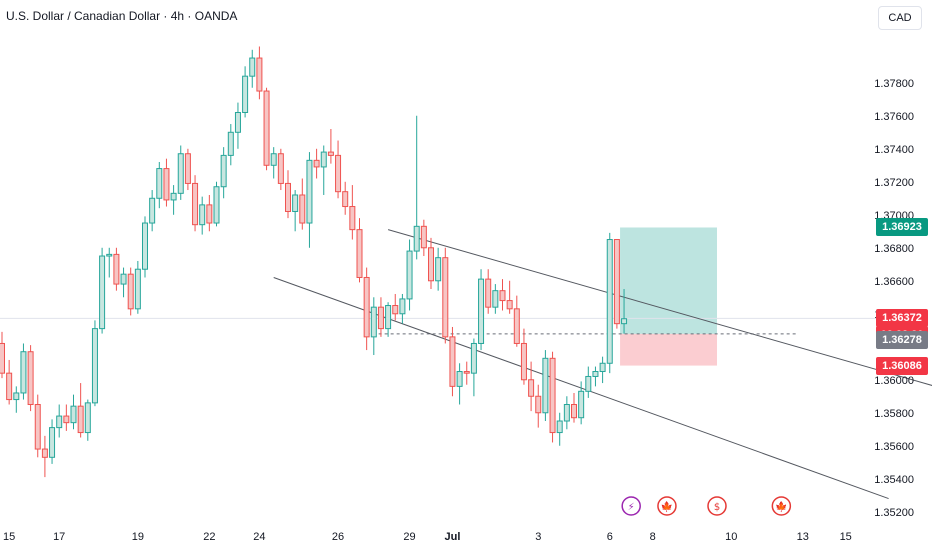  What do you see at coordinates (894, 84) in the screenshot?
I see `y-tick-label: 1.37800` at bounding box center [894, 84].